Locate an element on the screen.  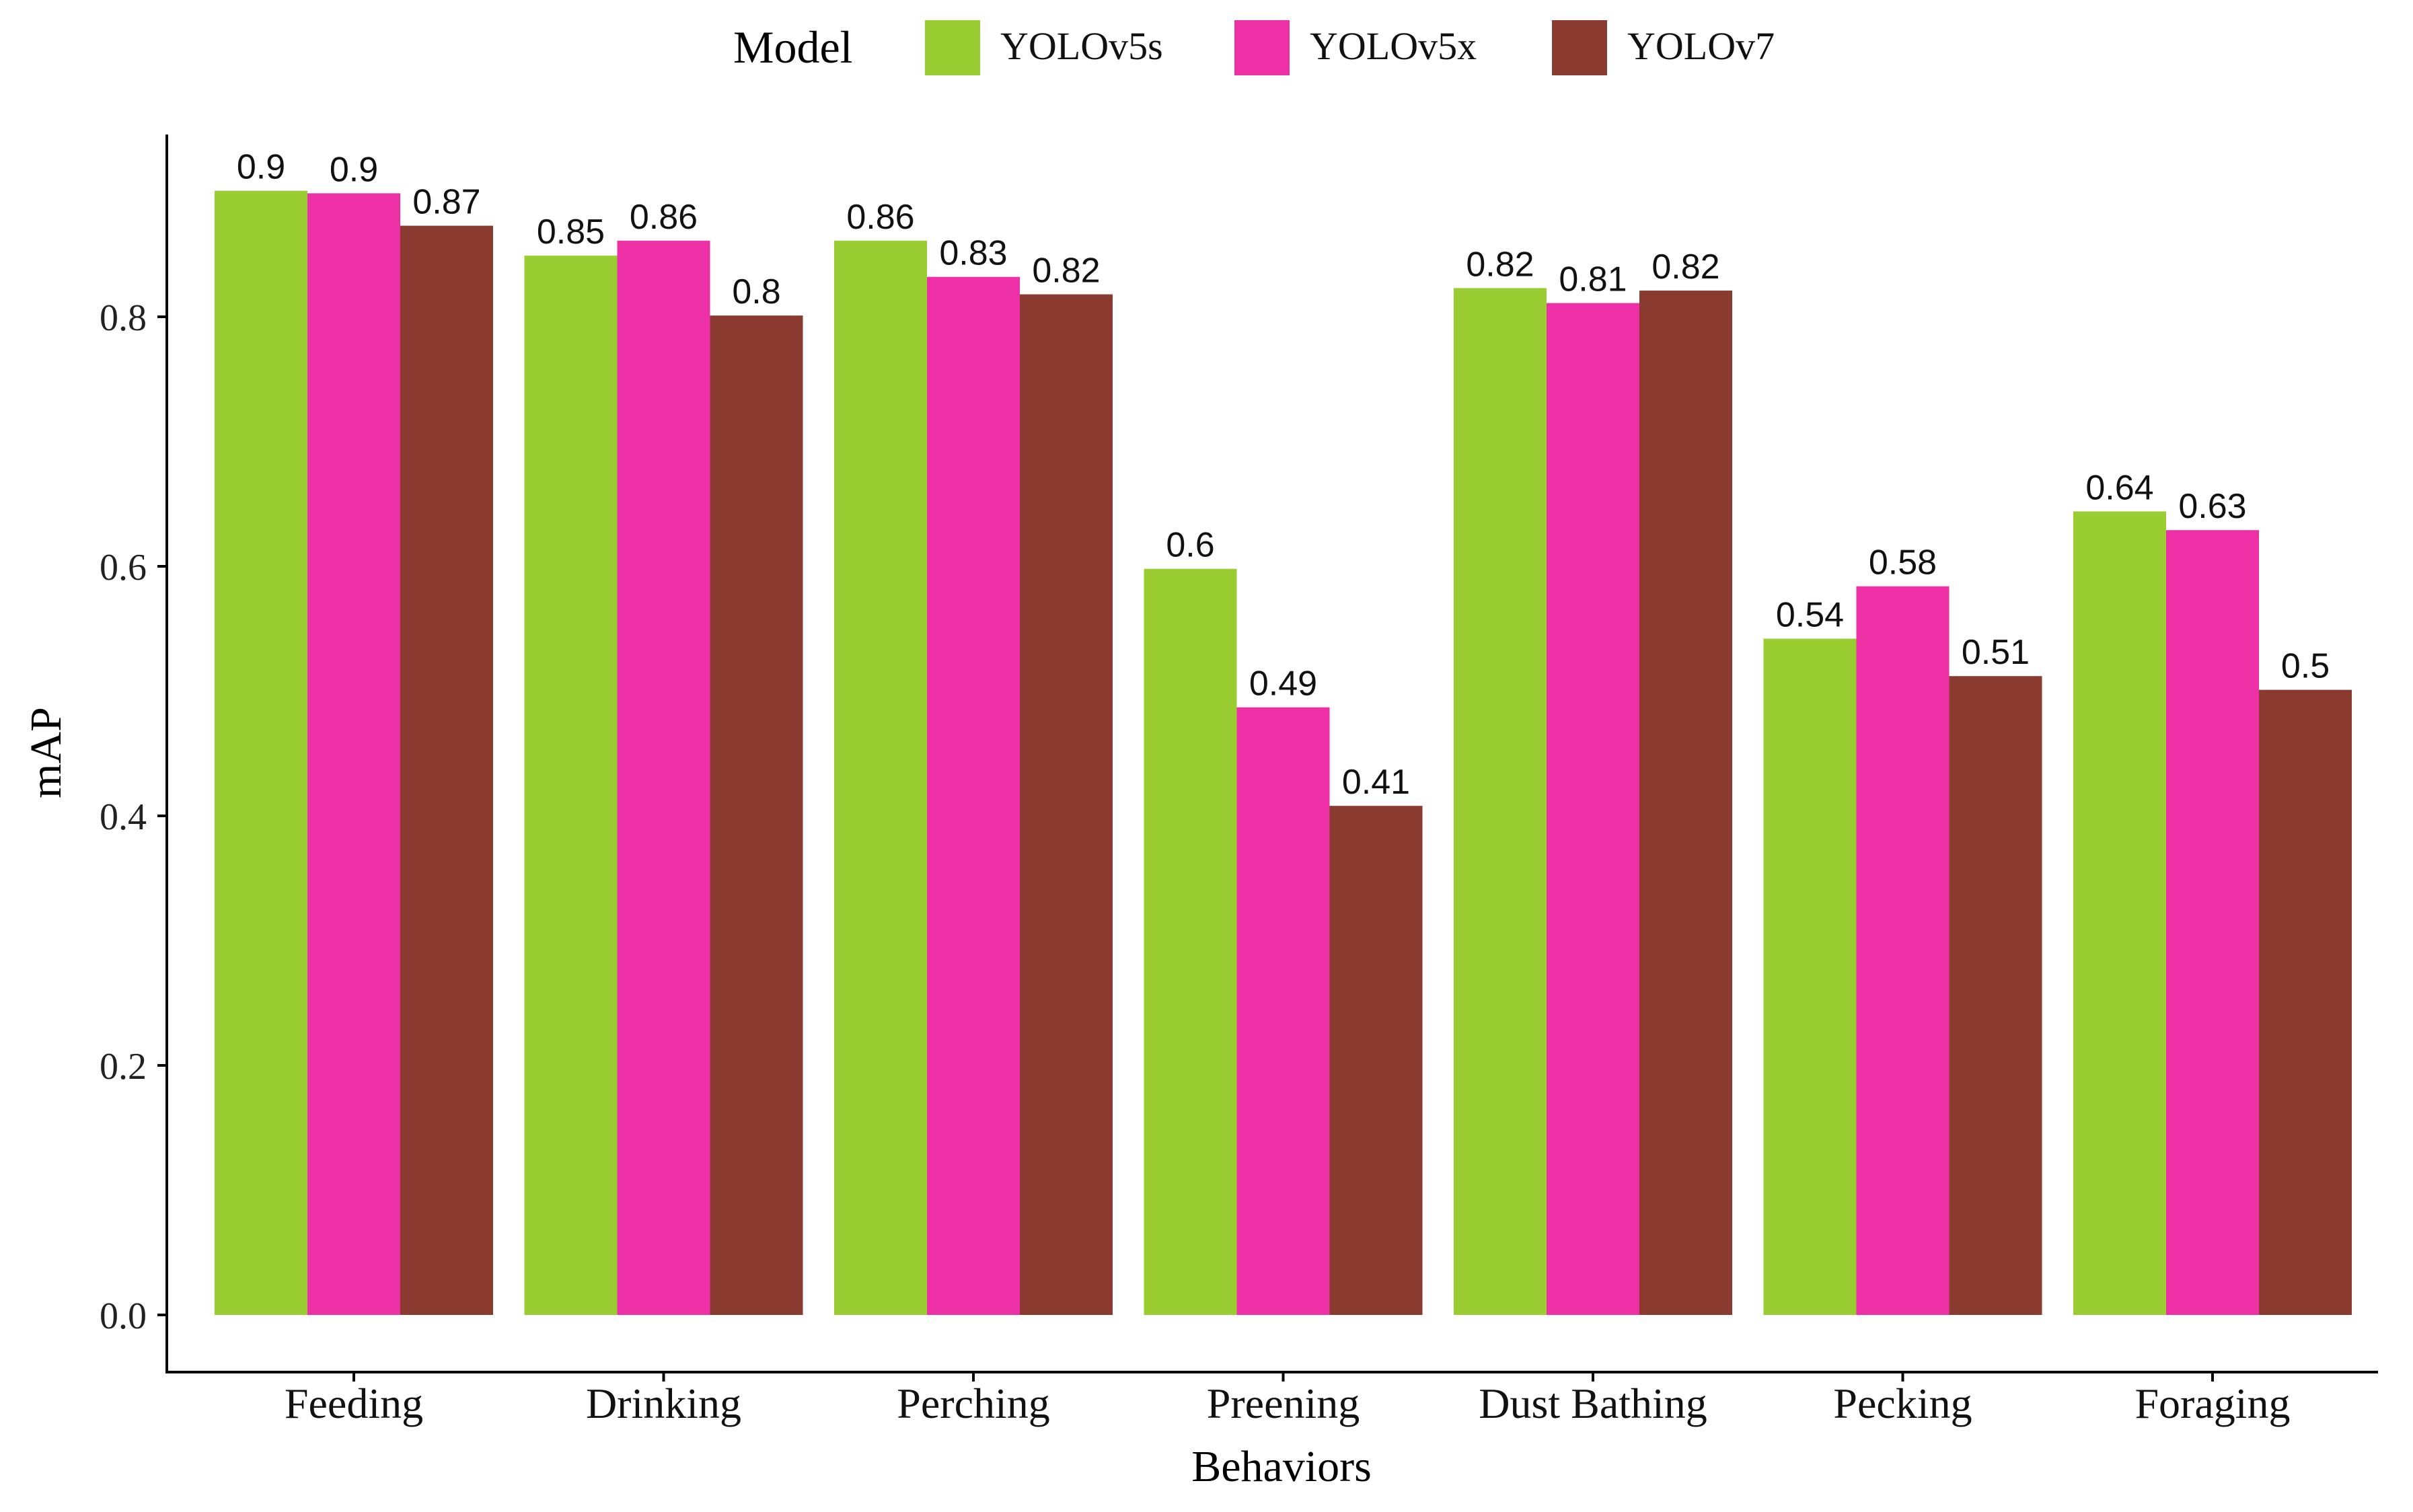
legend-label-yolov7: YOLOv7 is located at coordinates (1701, 46).